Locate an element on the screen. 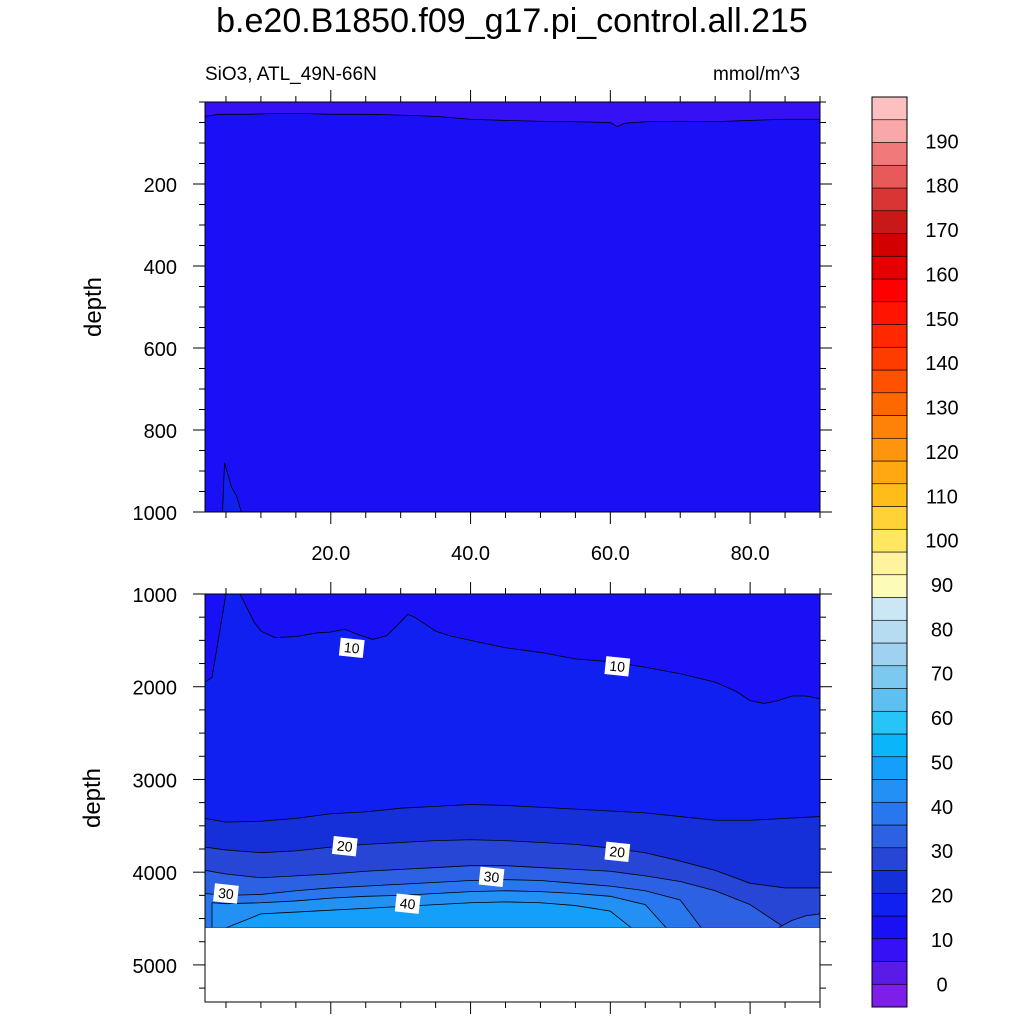  colorbar-frame is located at coordinates (889, 552).